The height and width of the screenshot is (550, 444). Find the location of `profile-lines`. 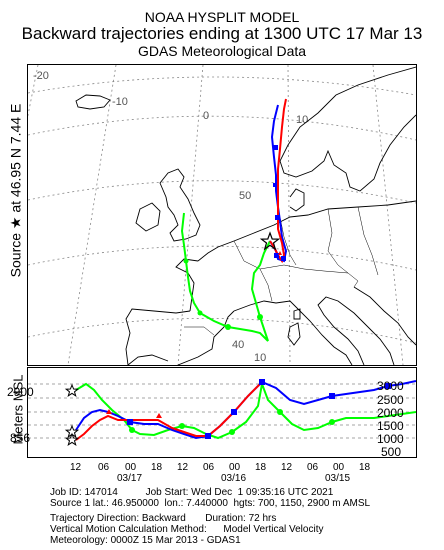

profile-lines is located at coordinates (245, 410).